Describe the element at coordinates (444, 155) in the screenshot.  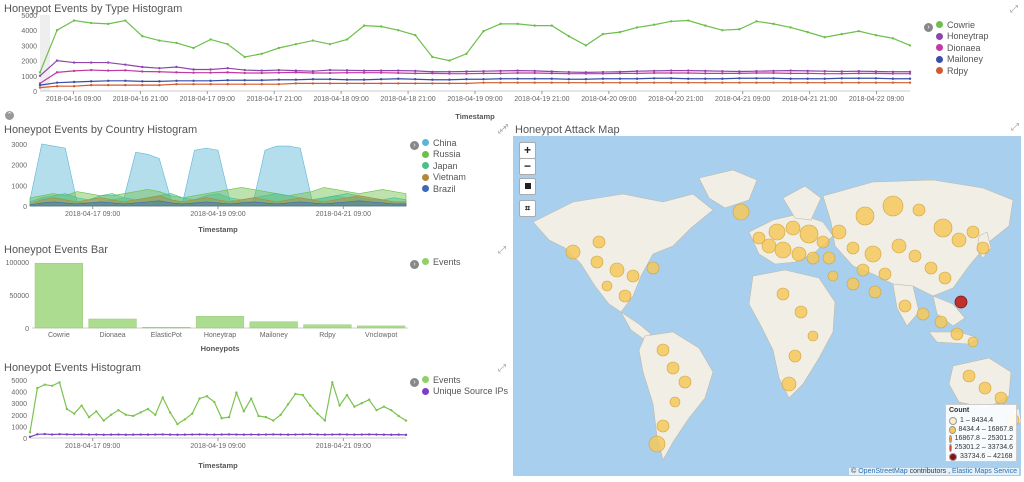
I see `legend-item: Russia` at that location.